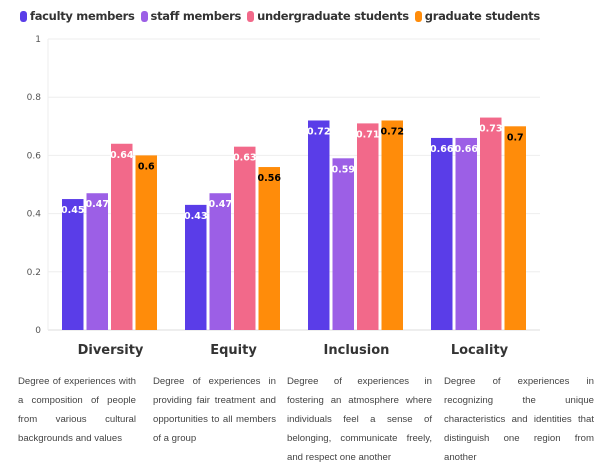  Describe the element at coordinates (244, 158) in the screenshot. I see `data-label: 0.63` at that location.